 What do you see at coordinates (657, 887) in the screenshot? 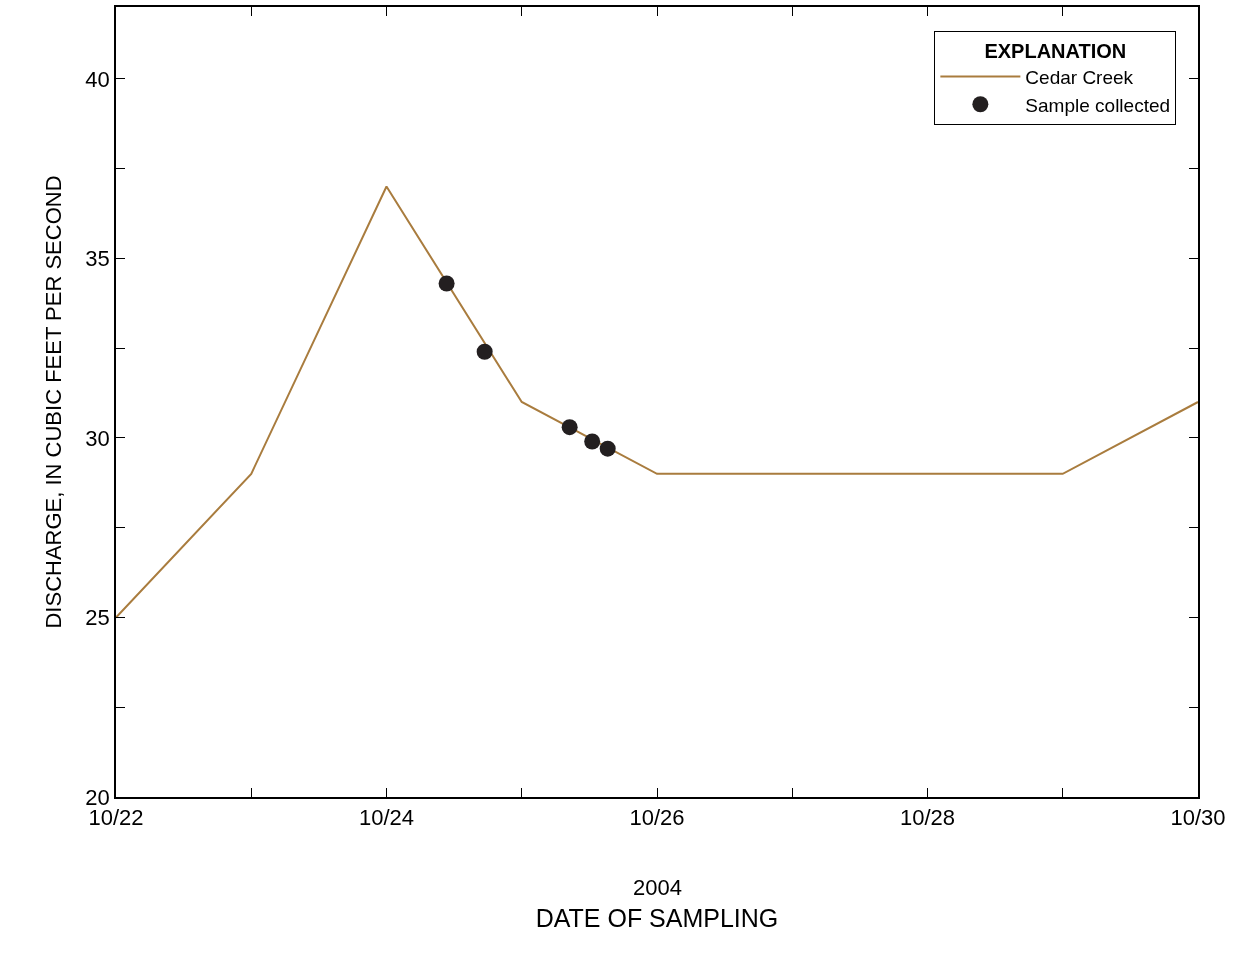
I see `text: 2004` at bounding box center [657, 887].